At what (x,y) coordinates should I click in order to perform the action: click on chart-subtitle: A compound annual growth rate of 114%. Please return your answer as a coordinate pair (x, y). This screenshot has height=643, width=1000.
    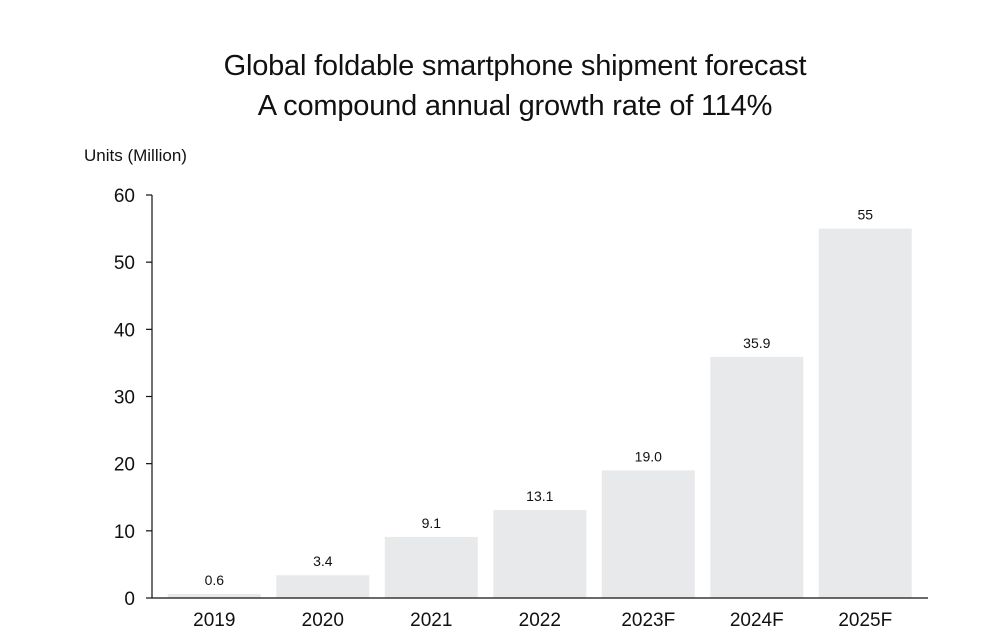
    Looking at the image, I should click on (515, 106).